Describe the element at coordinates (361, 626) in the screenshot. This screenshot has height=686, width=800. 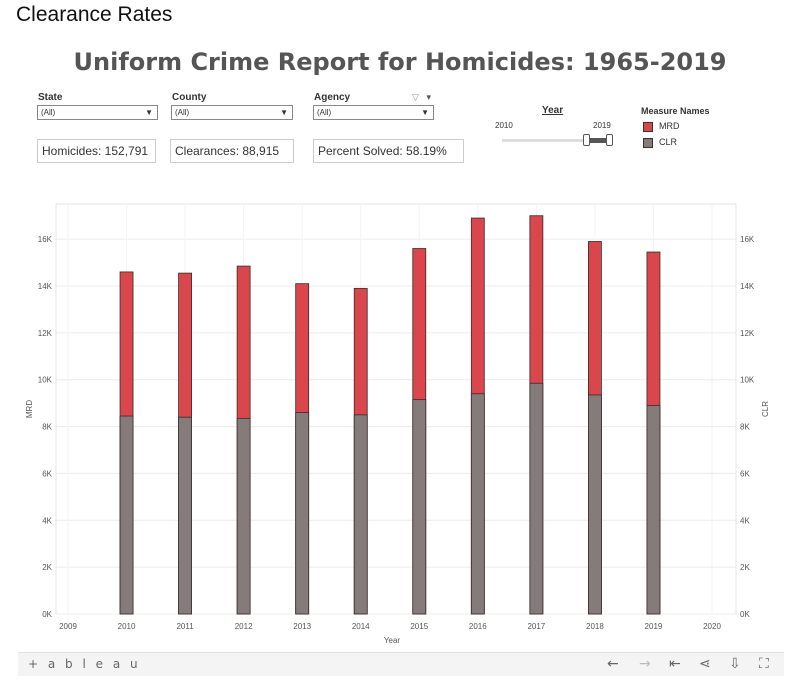
I see `x-tick-label: 2014` at that location.